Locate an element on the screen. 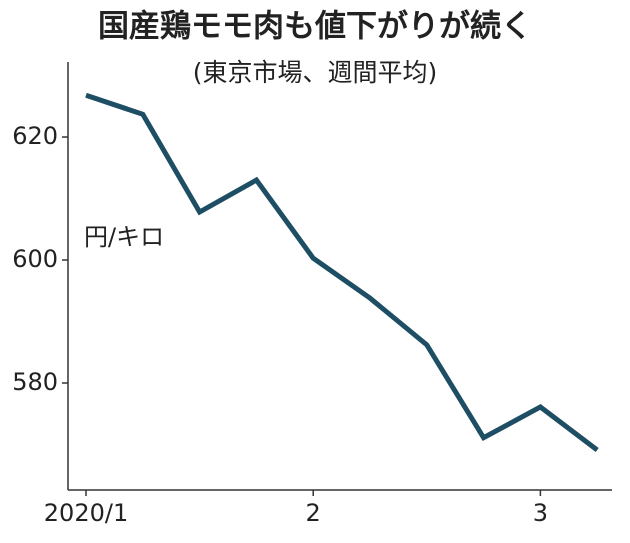 The height and width of the screenshot is (543, 630). y-tick-label: 600 is located at coordinates (35, 259).